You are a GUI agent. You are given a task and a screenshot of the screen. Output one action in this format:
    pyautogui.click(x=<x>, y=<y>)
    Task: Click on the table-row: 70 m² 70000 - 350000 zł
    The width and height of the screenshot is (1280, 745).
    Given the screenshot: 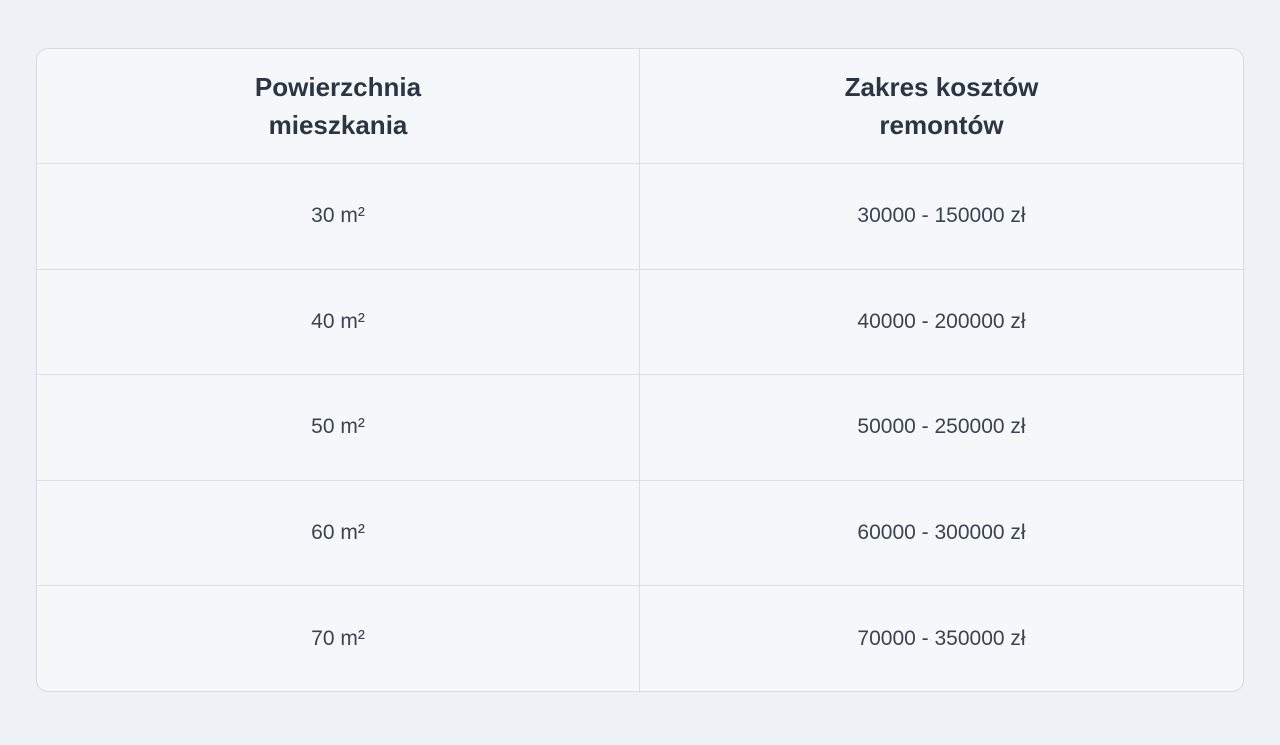 What is the action you would take?
    pyautogui.click(x=640, y=638)
    